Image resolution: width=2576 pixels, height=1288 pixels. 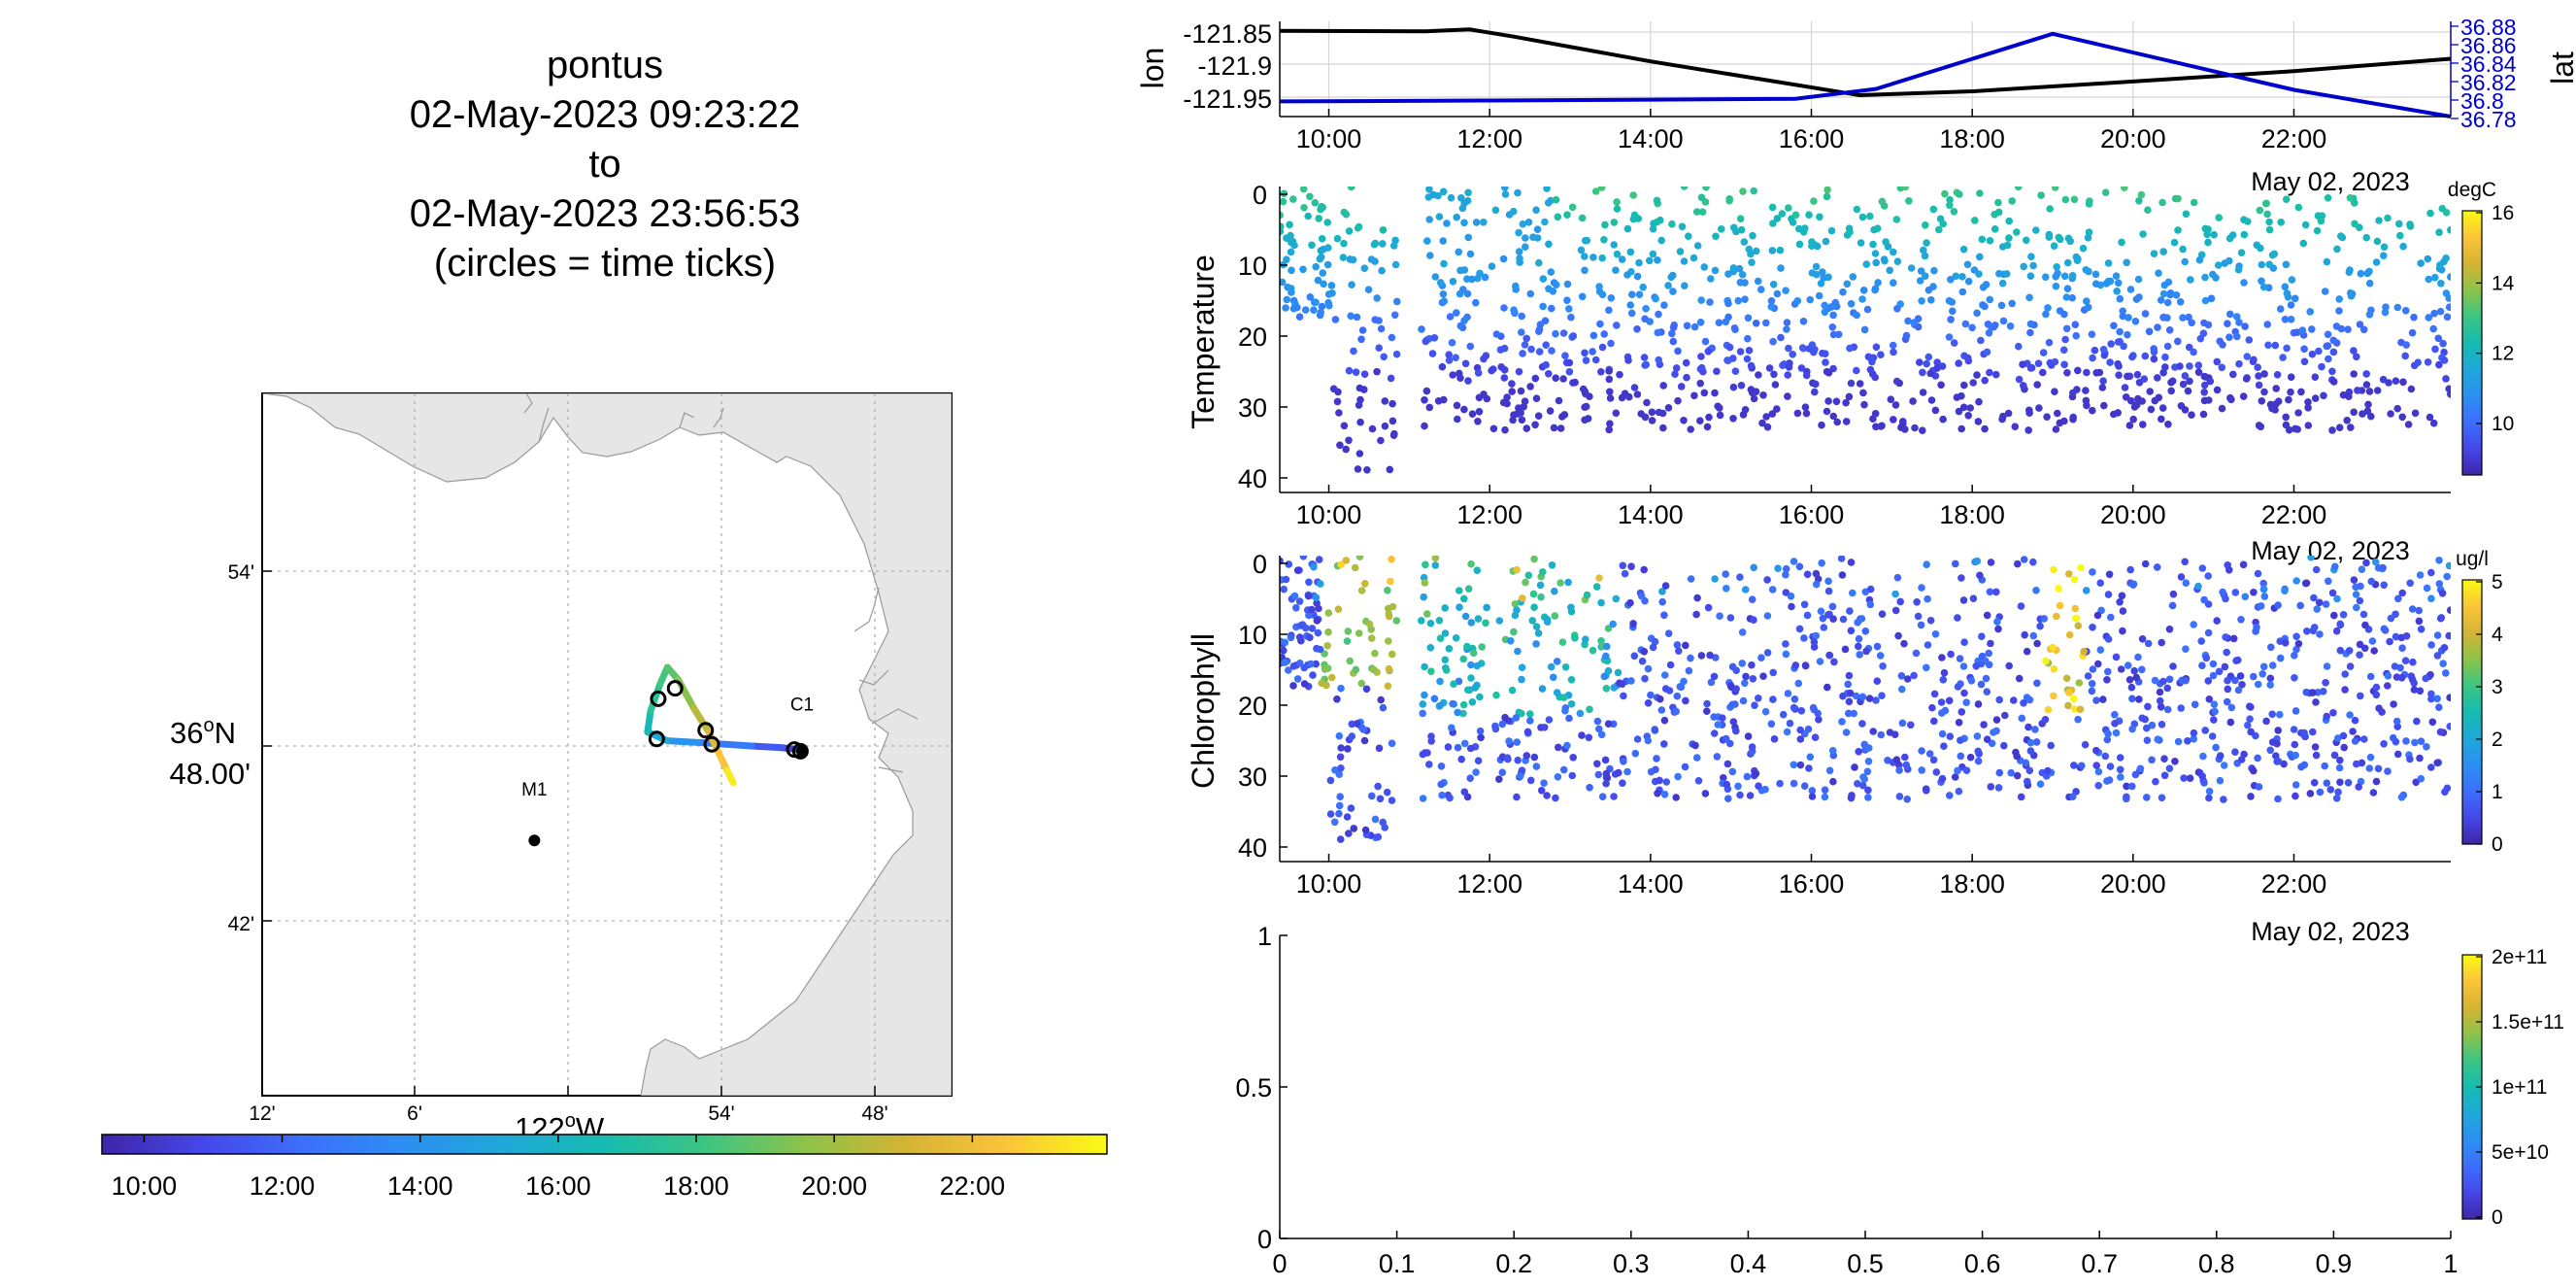 What do you see at coordinates (1632, 1263) in the screenshot?
I see `xtick-label: 0.3` at bounding box center [1632, 1263].